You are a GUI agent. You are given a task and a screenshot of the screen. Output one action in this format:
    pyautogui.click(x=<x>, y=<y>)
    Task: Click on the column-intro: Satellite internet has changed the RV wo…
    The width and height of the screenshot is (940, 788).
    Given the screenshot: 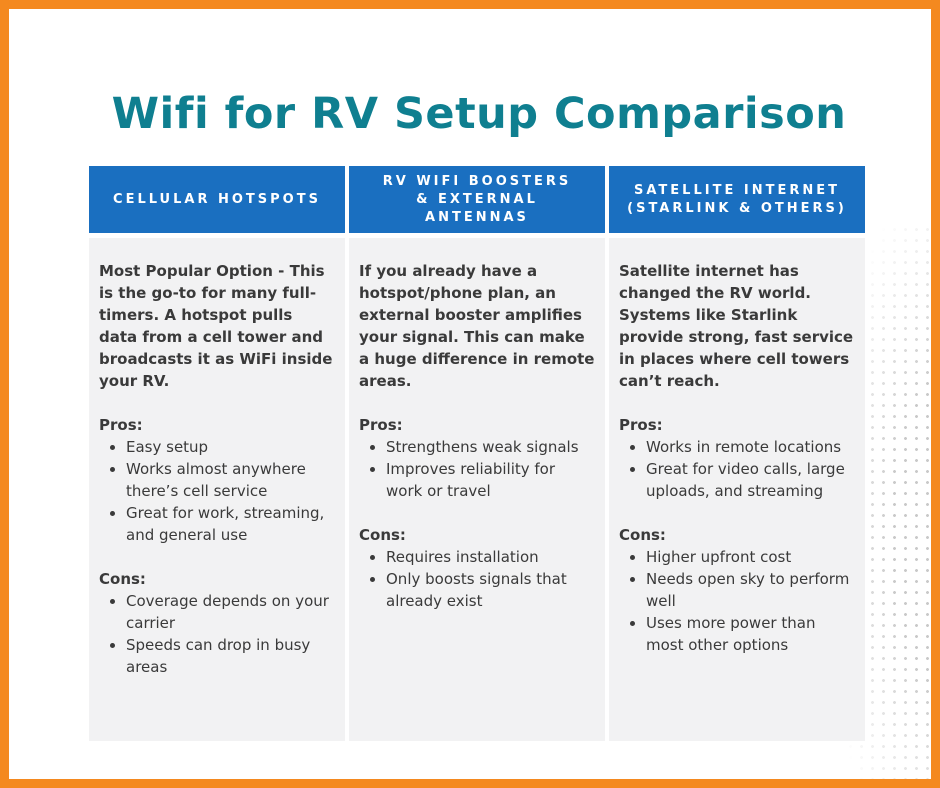 What is the action you would take?
    pyautogui.click(x=737, y=326)
    